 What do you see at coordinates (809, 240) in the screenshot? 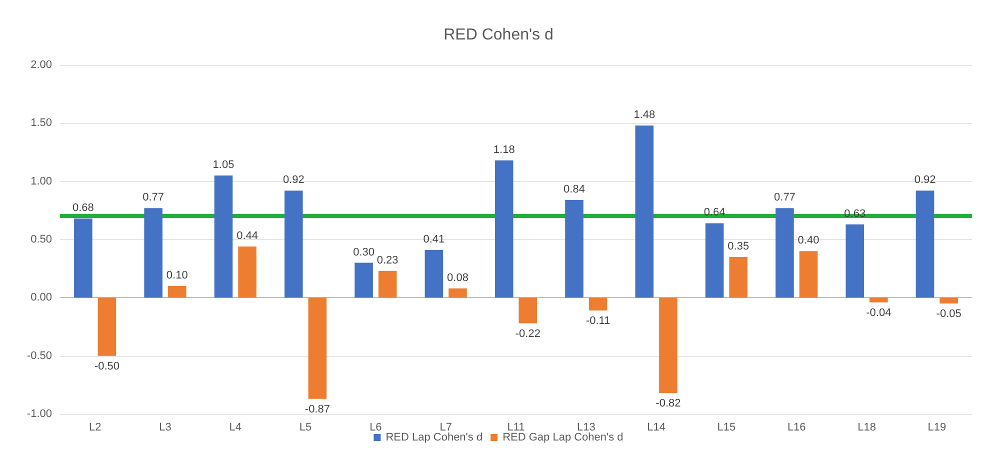
I see `data-label: 0.40` at bounding box center [809, 240].